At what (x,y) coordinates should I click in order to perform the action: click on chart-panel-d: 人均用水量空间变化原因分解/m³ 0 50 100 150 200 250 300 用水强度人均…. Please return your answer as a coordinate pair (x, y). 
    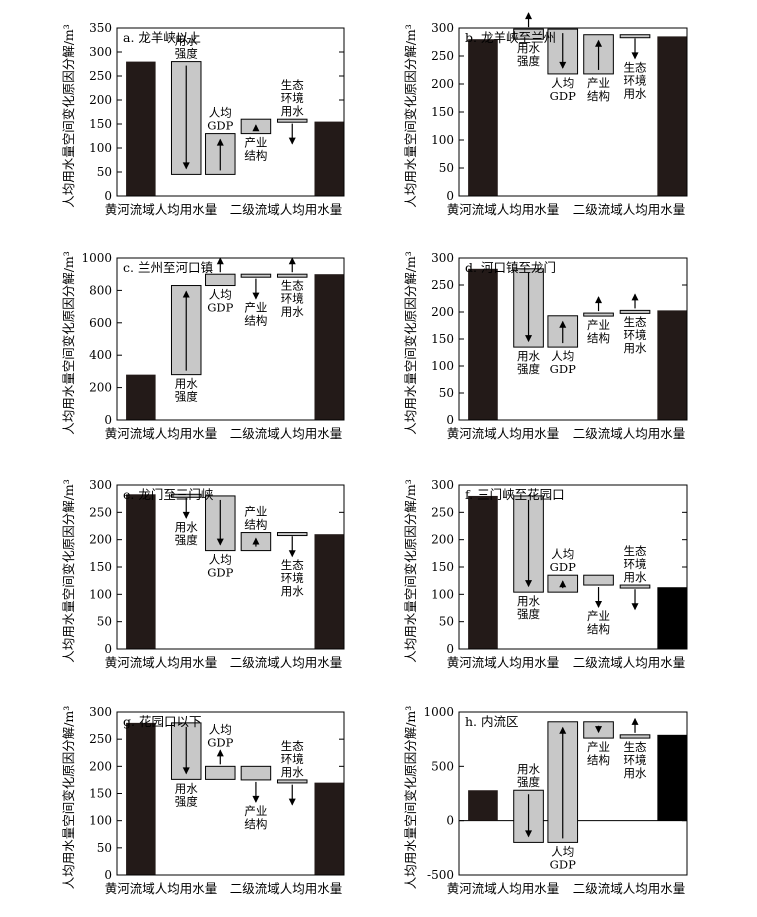
    Looking at the image, I should click on (545, 346).